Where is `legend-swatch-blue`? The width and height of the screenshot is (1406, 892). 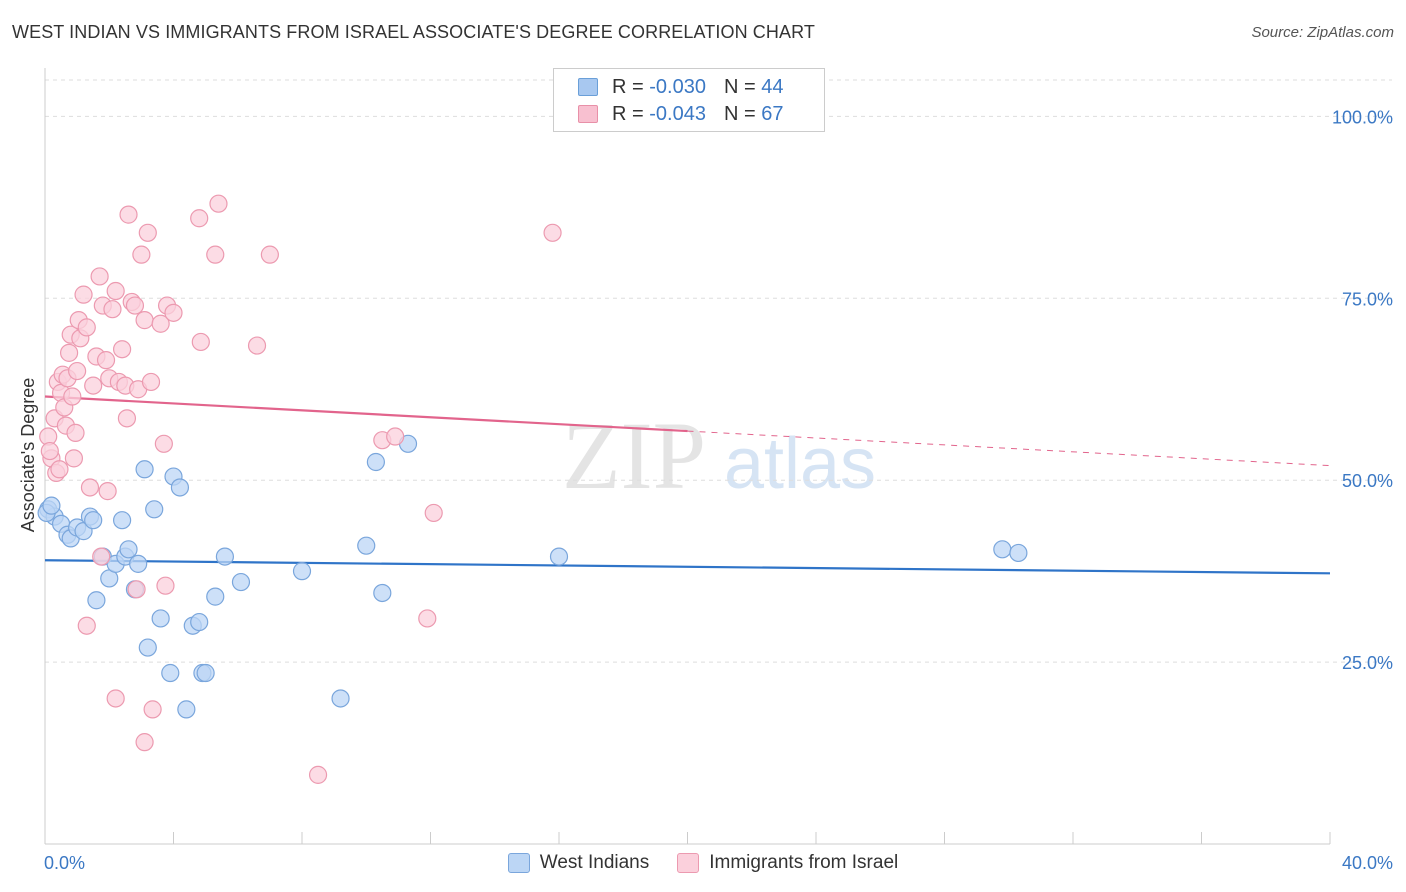
legend-swatch-blue is located at coordinates (588, 87).